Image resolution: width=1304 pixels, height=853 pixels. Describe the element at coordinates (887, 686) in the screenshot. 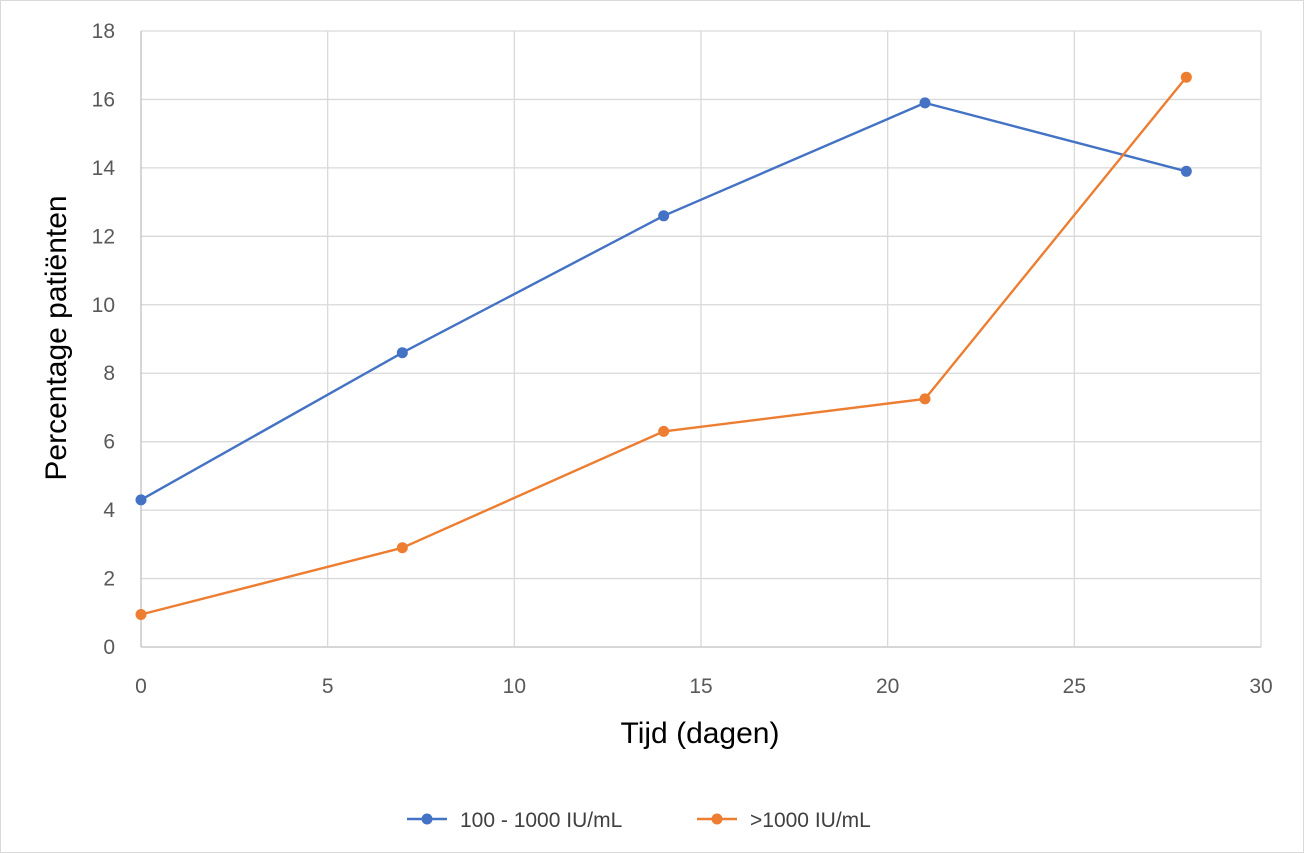

I see `x-tick-label: 20` at that location.